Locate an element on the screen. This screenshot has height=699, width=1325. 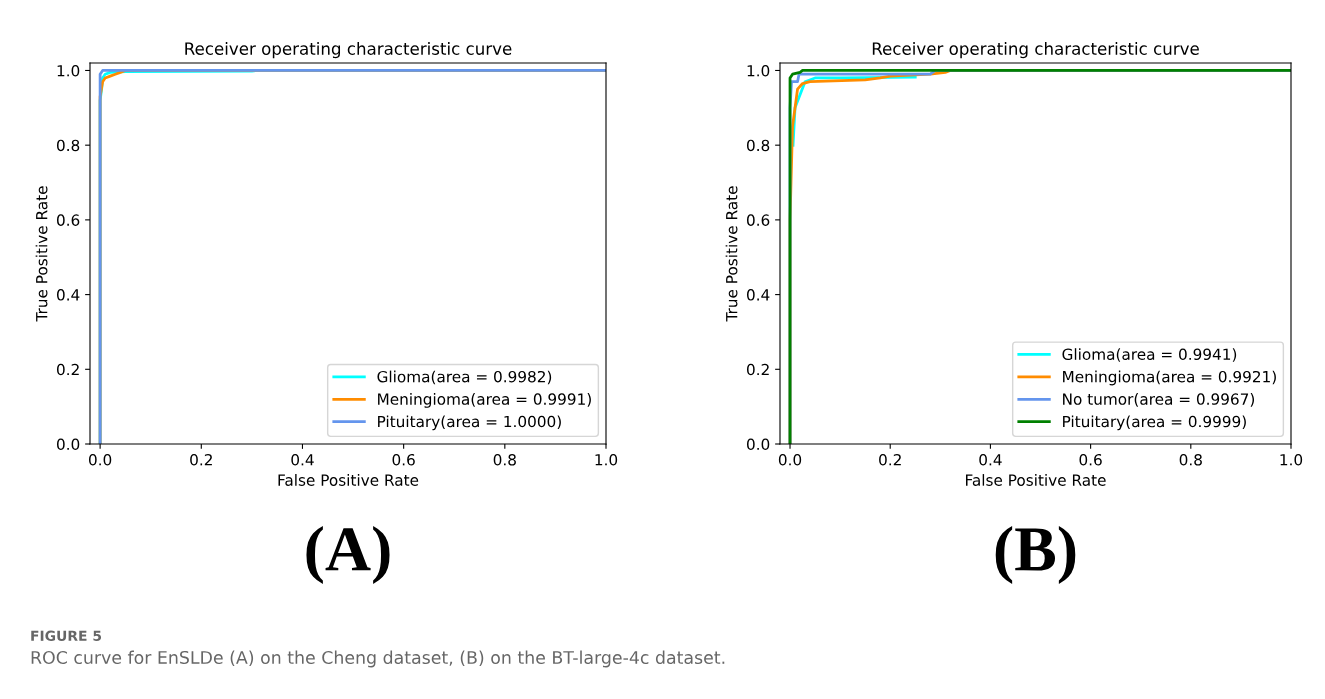
legend-label: Pituitary(area = 1.0000) is located at coordinates (469, 423).